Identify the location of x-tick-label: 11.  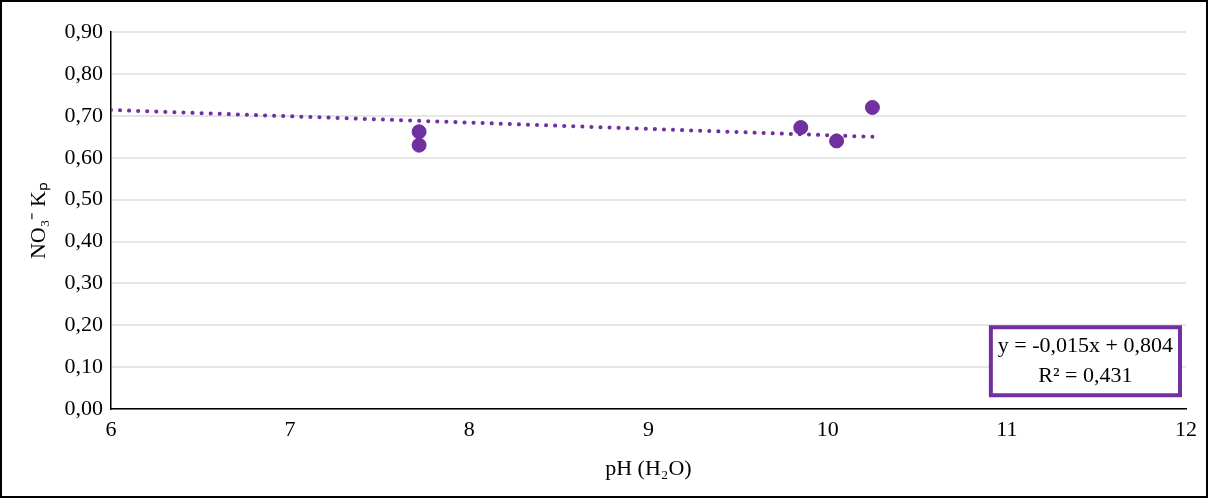
(1007, 429).